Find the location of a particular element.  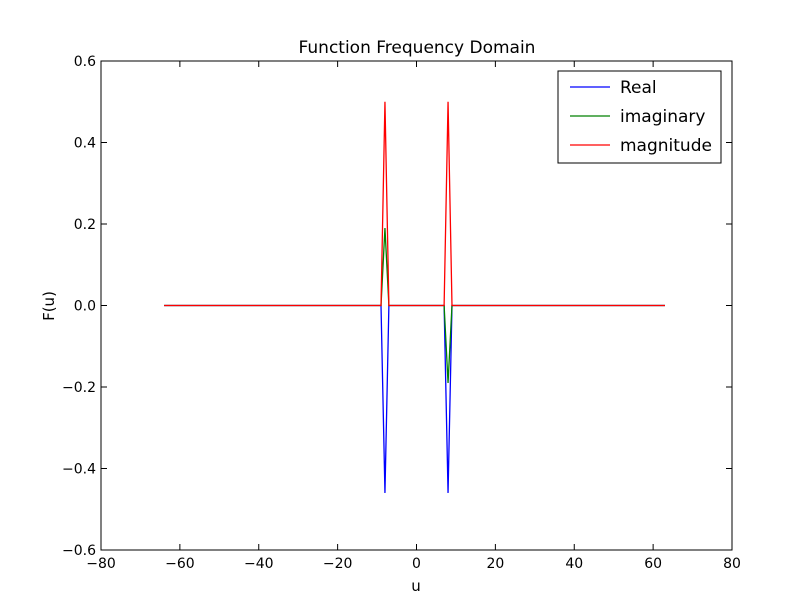

x-tick-label: −80 is located at coordinates (101, 564).